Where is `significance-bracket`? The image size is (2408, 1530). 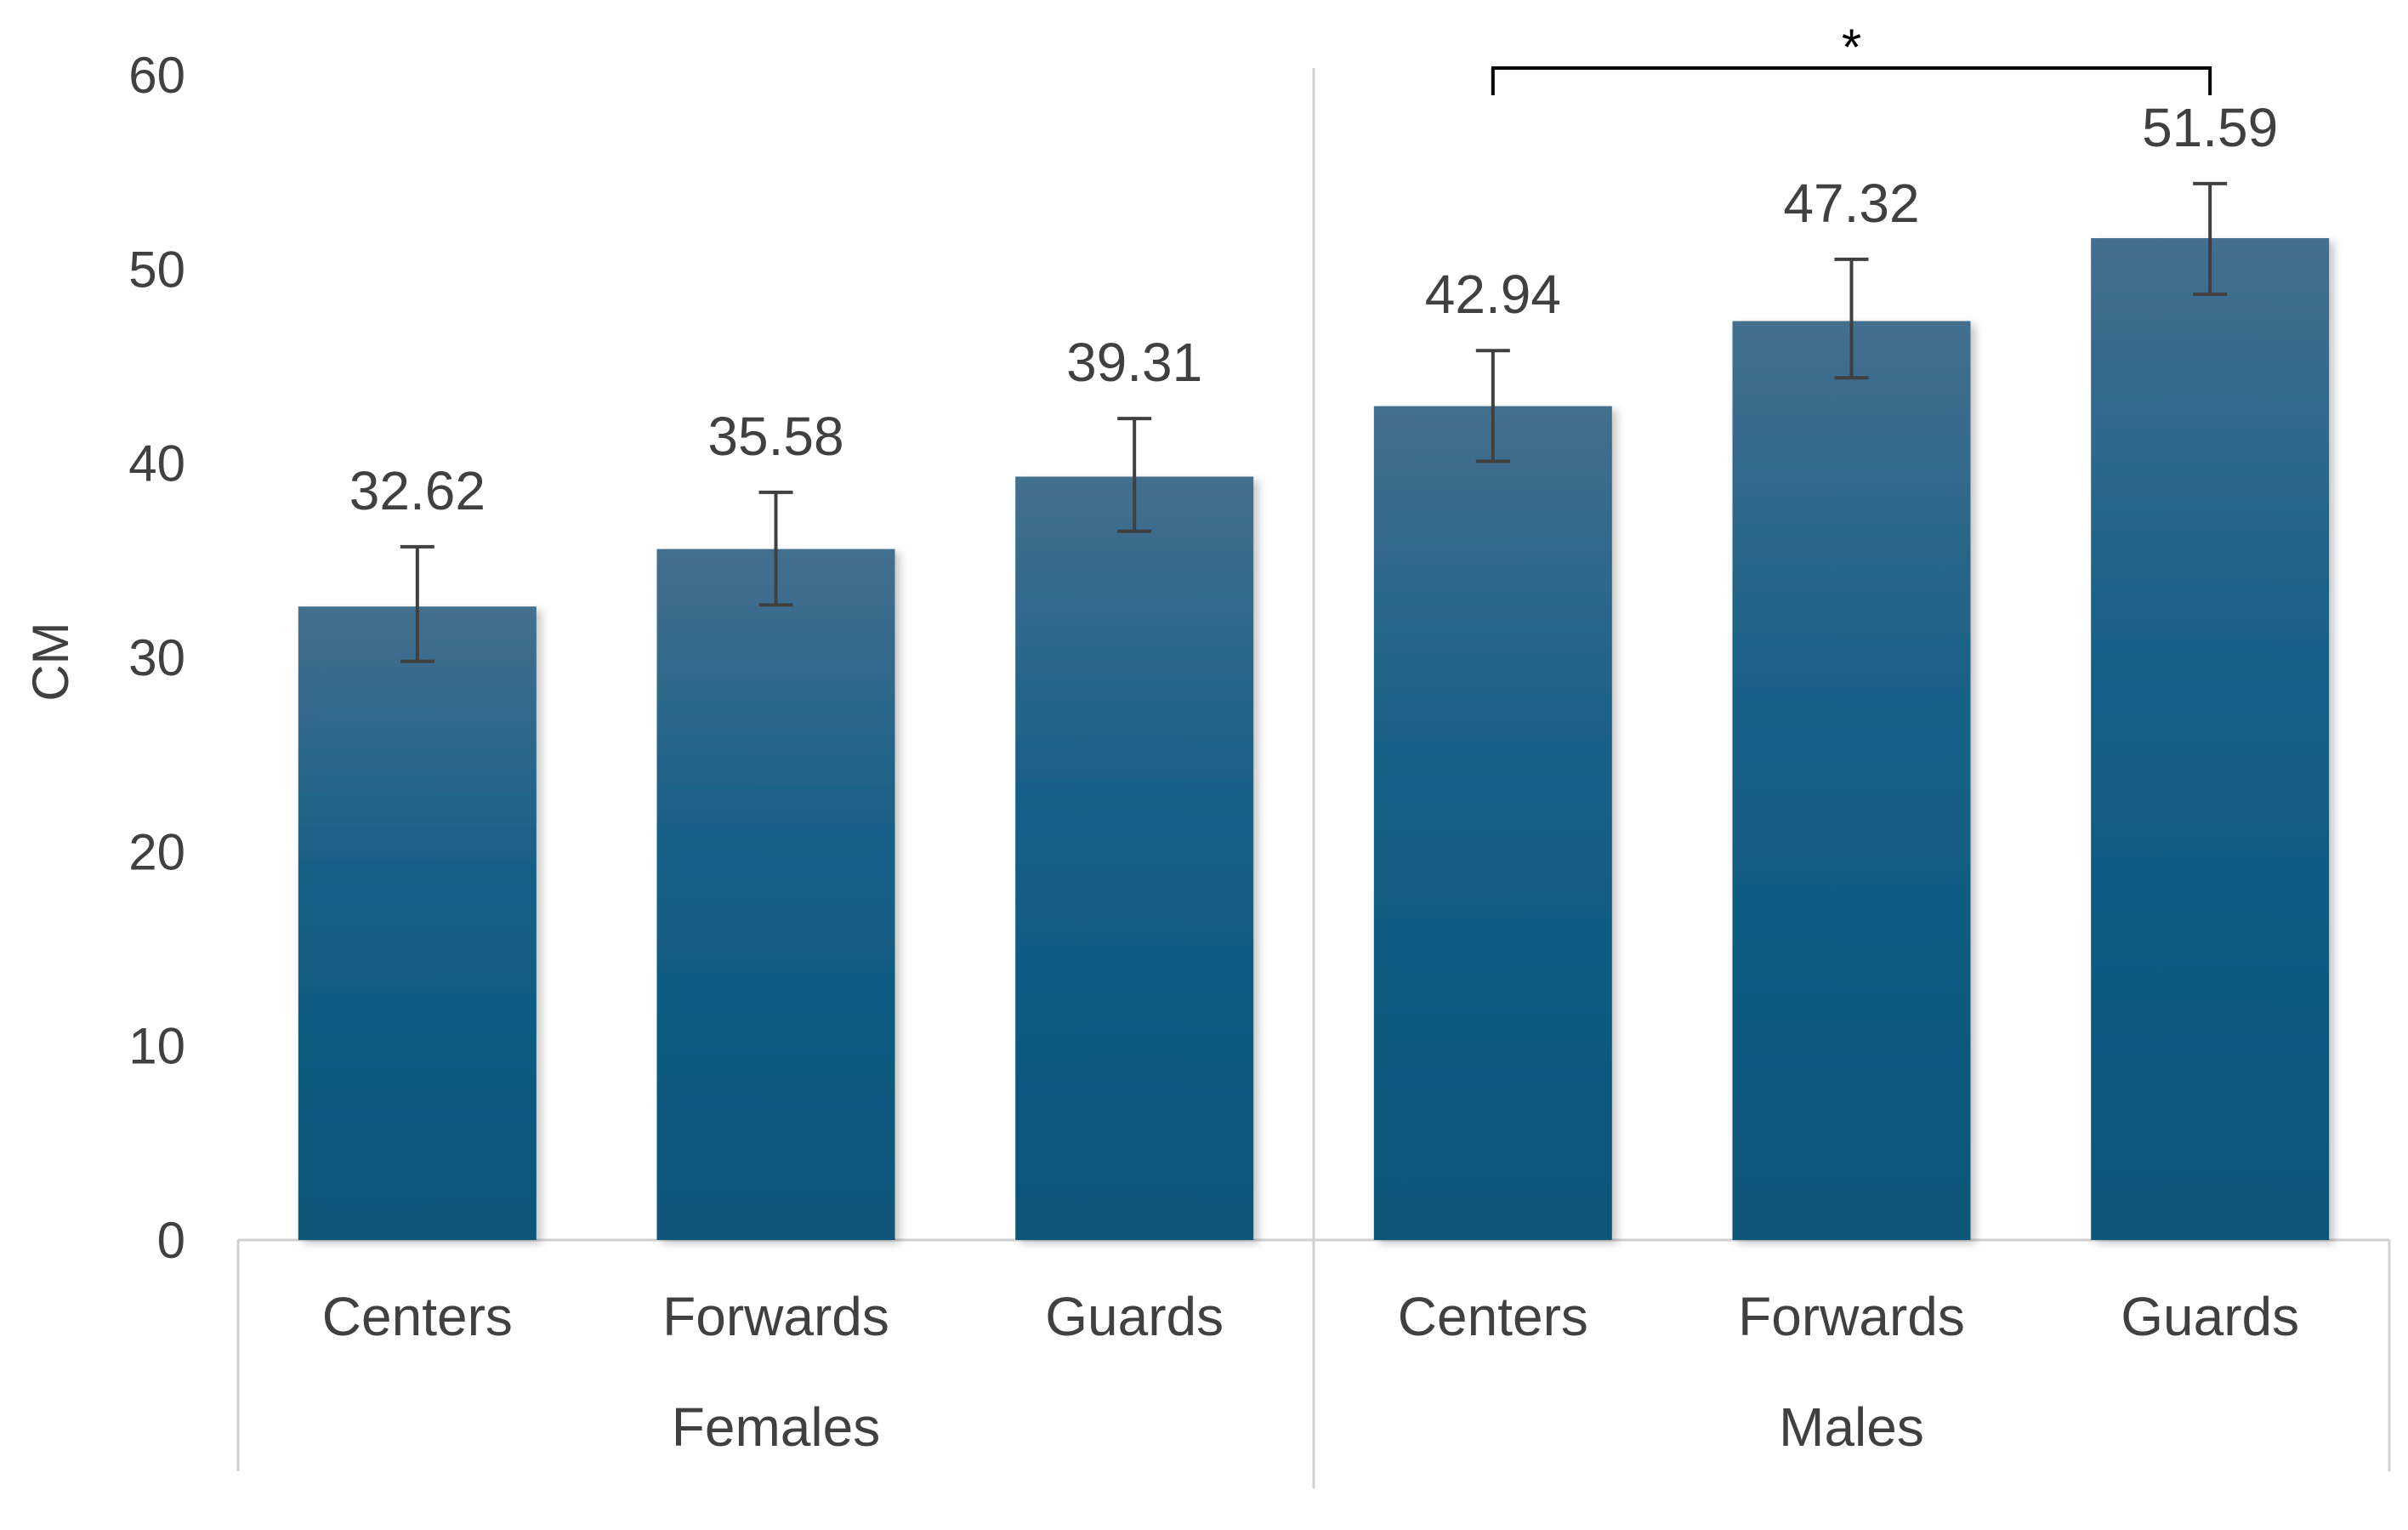
significance-bracket is located at coordinates (1851, 80).